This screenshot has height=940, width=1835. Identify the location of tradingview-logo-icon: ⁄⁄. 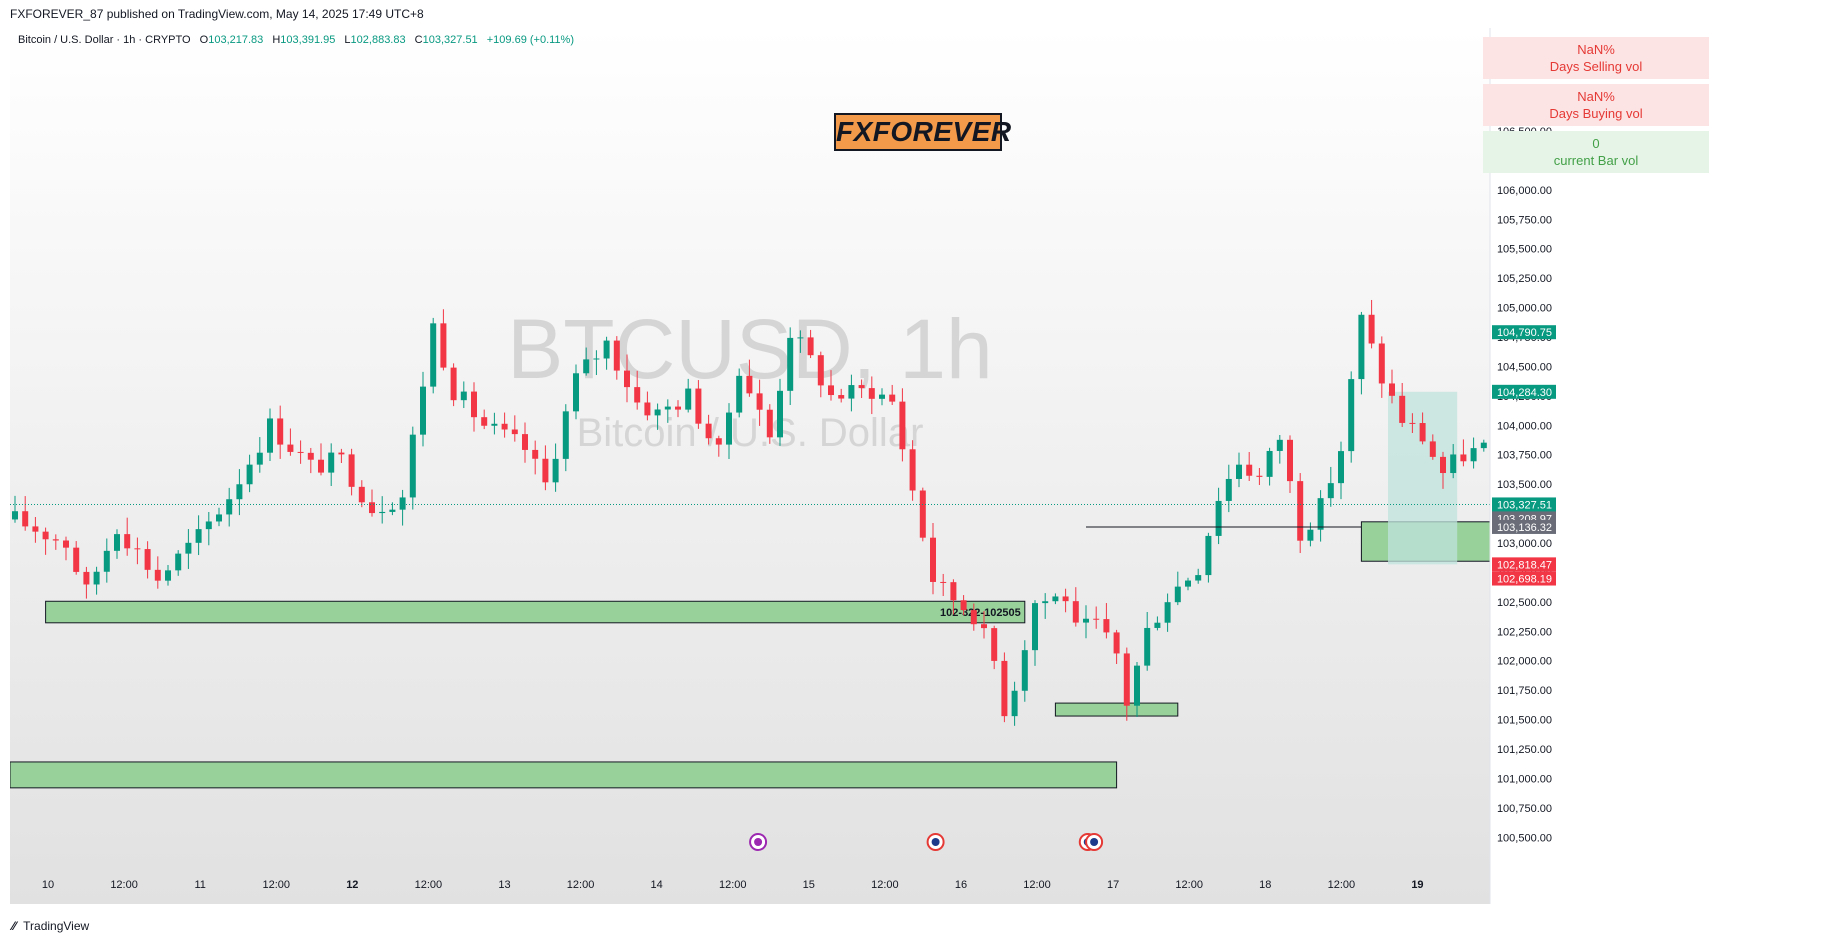
(14, 926).